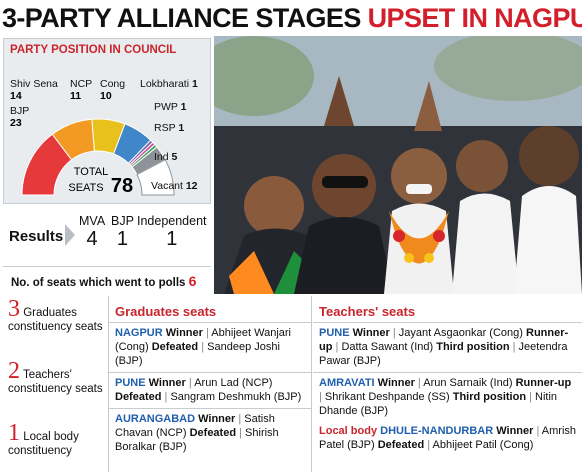 The image size is (582, 472). What do you see at coordinates (122, 239) in the screenshot?
I see `results-bjp-value: 1` at bounding box center [122, 239].